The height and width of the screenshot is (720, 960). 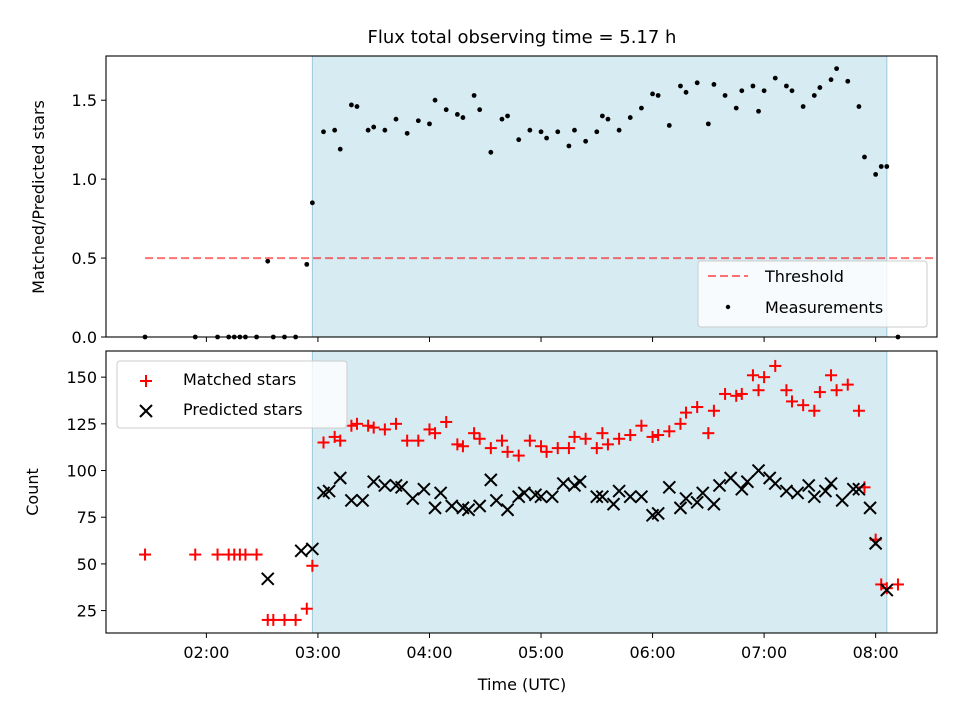 What do you see at coordinates (429, 652) in the screenshot?
I see `x-tick-label: 04:00` at bounding box center [429, 652].